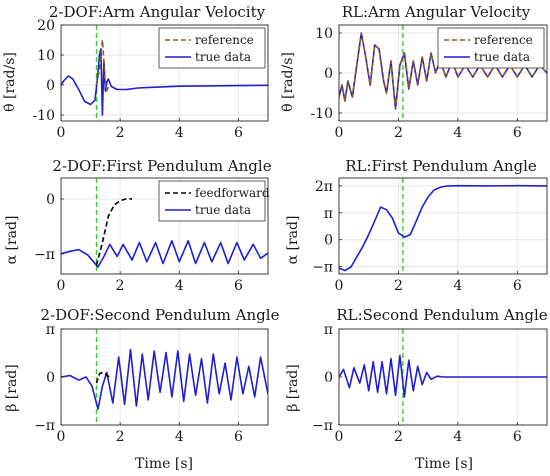 This screenshot has width=550, height=476. I want to click on x-axis-label-right: Time [s], so click(444, 464).